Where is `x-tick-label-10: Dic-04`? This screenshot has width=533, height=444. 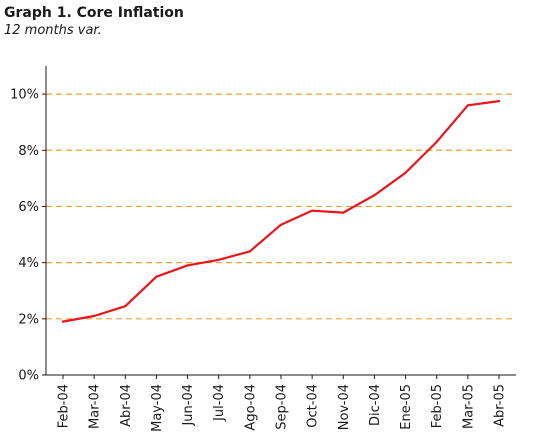
x-tick-label-10: Dic-04 is located at coordinates (375, 405).